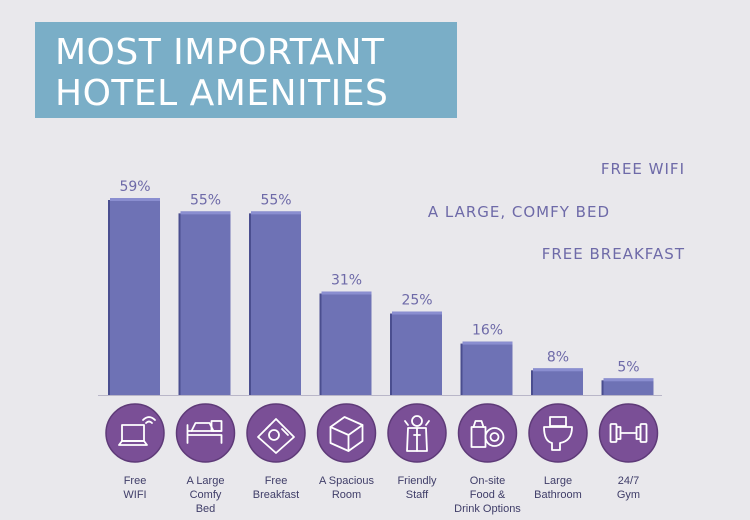 This screenshot has width=750, height=520. I want to click on category-label-line: A Large, so click(205, 481).